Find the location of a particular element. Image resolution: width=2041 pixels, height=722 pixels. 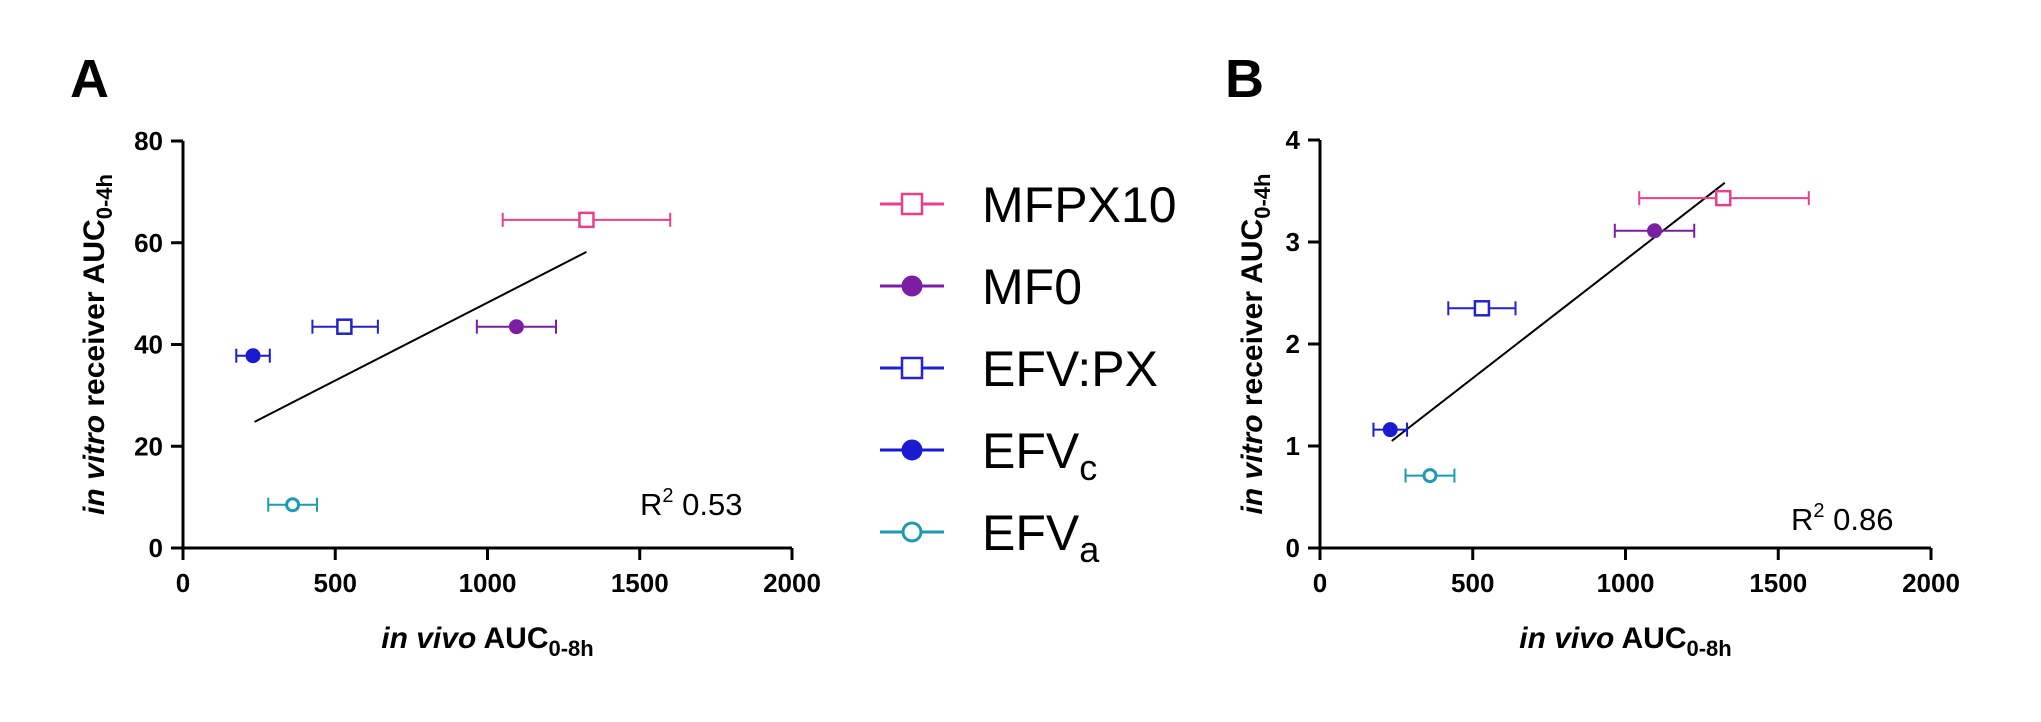

panel-letter: B is located at coordinates (1244, 79).